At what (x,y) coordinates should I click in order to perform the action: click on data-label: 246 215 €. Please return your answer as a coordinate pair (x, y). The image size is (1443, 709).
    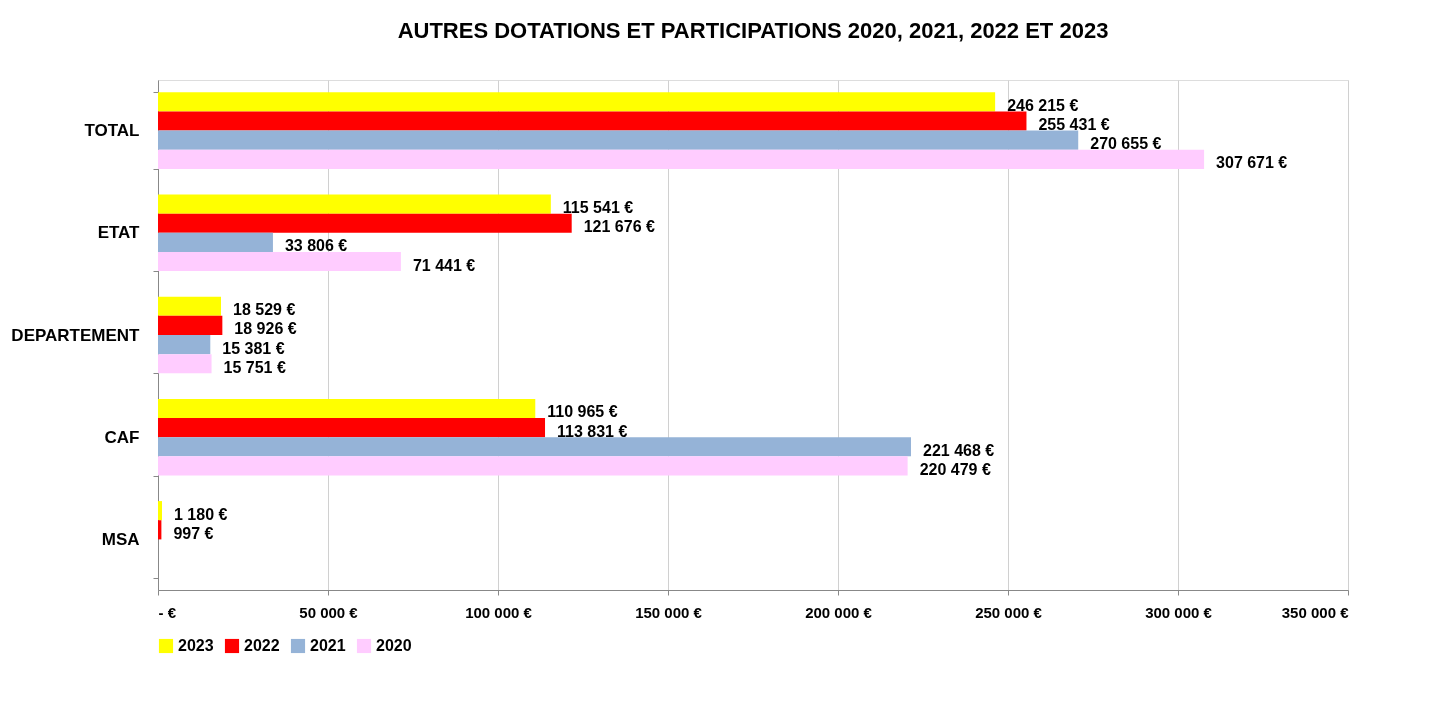
    Looking at the image, I should click on (1043, 105).